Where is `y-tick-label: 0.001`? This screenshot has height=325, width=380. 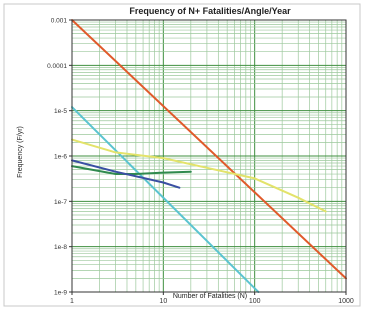
y-tick-label: 0.001 is located at coordinates (59, 21).